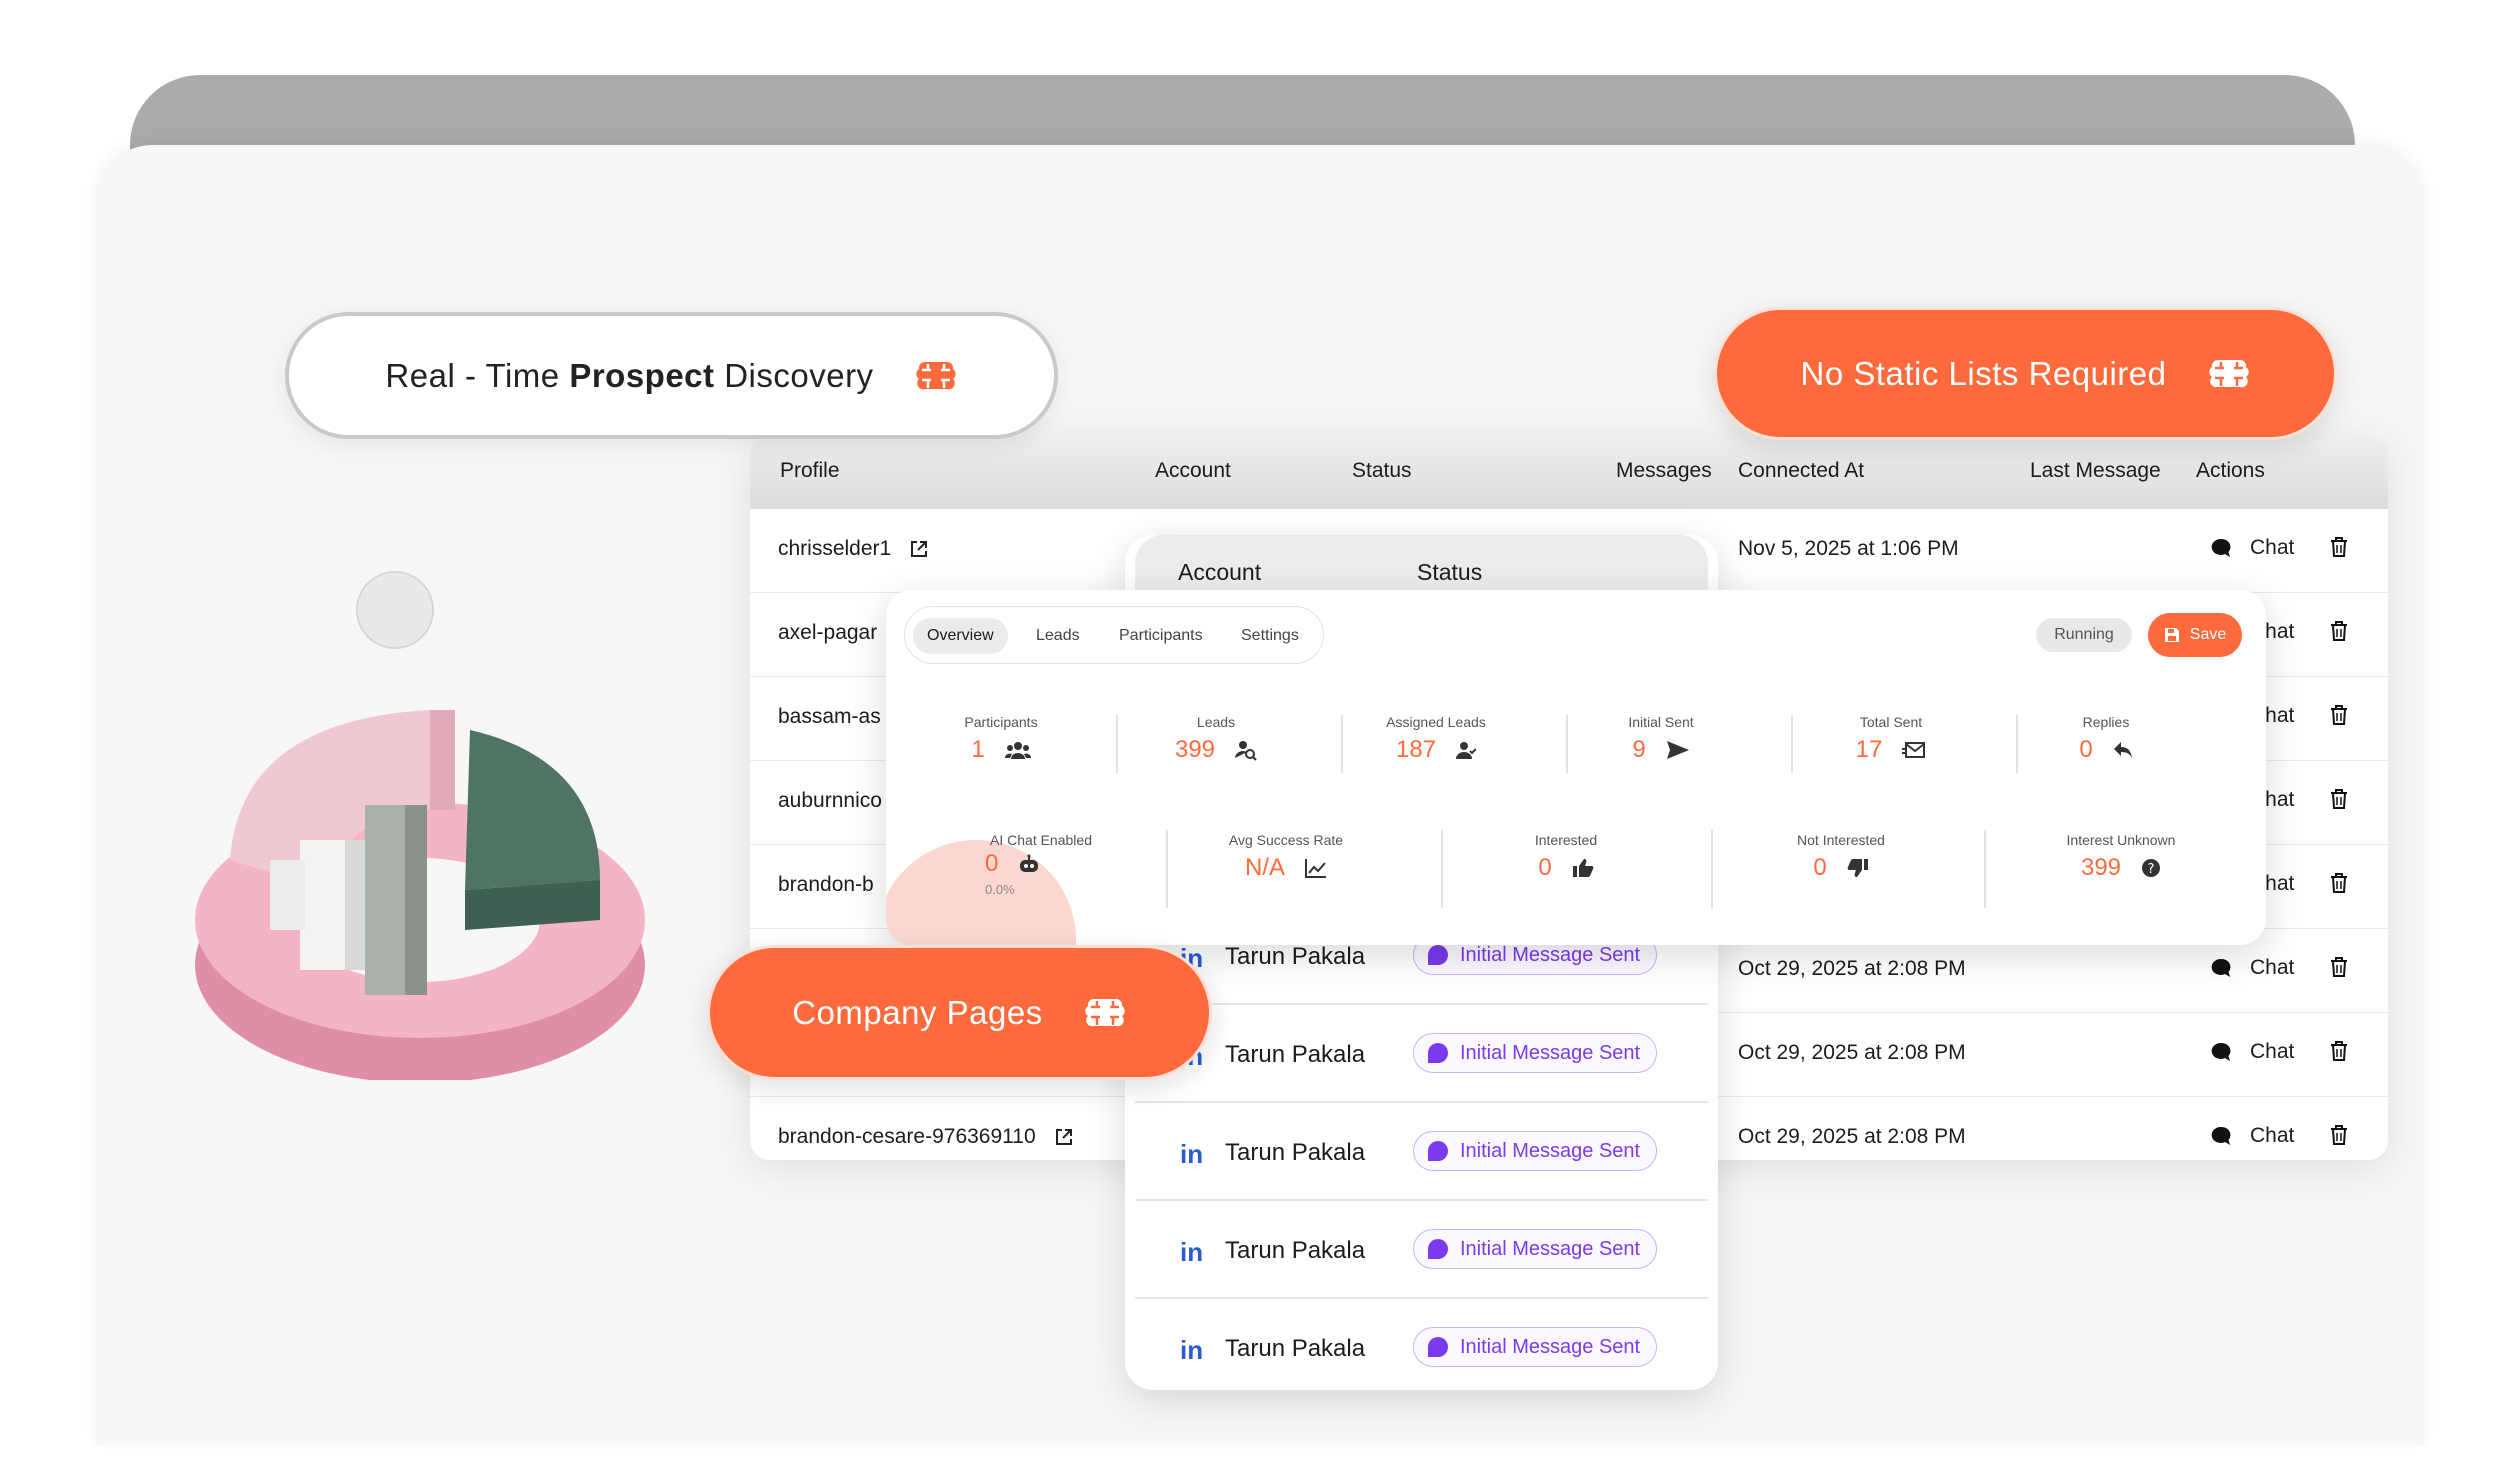 The height and width of the screenshot is (1458, 2513). I want to click on profile-name: bassam-as, so click(829, 716).